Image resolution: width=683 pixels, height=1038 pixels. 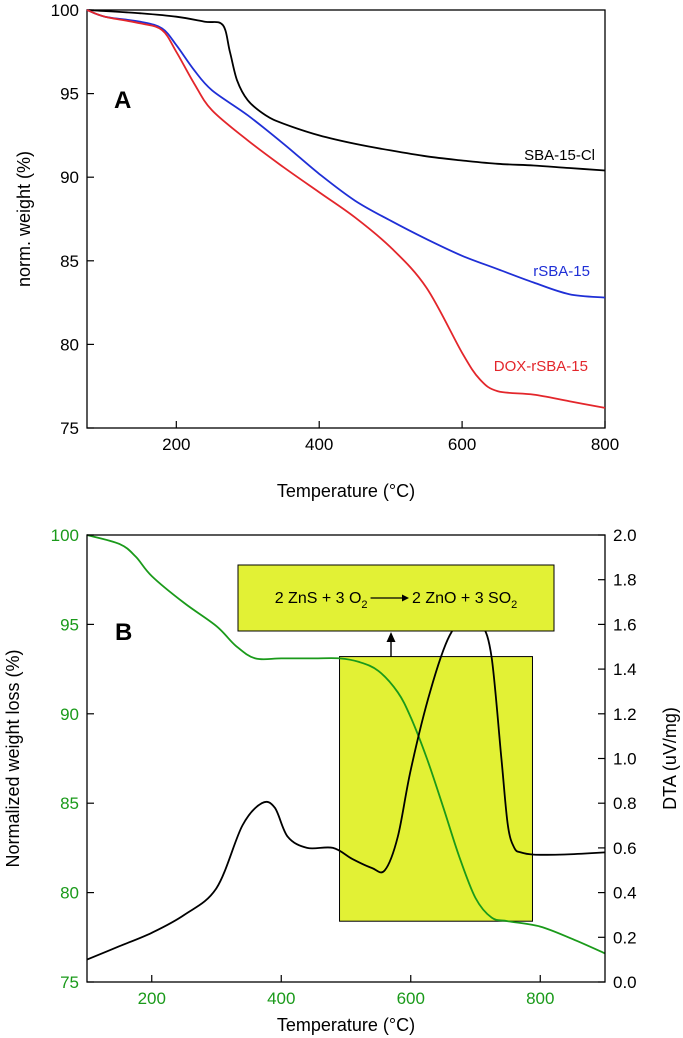 What do you see at coordinates (69, 982) in the screenshot?
I see `chart-b-ytick-label: 75` at bounding box center [69, 982].